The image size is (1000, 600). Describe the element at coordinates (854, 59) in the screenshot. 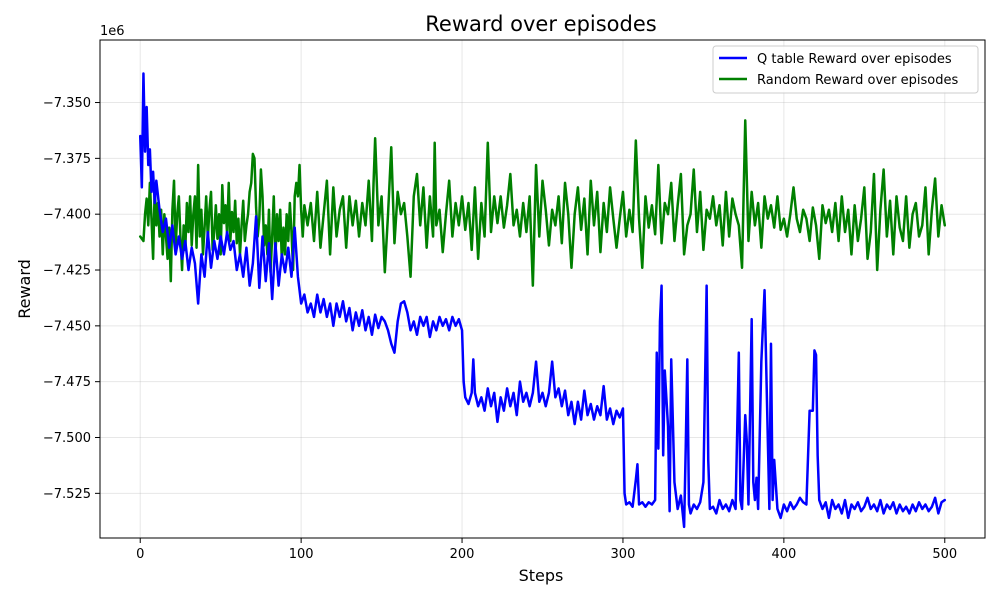

I see `legend-label-q-table: Q table Reward over episodes` at that location.